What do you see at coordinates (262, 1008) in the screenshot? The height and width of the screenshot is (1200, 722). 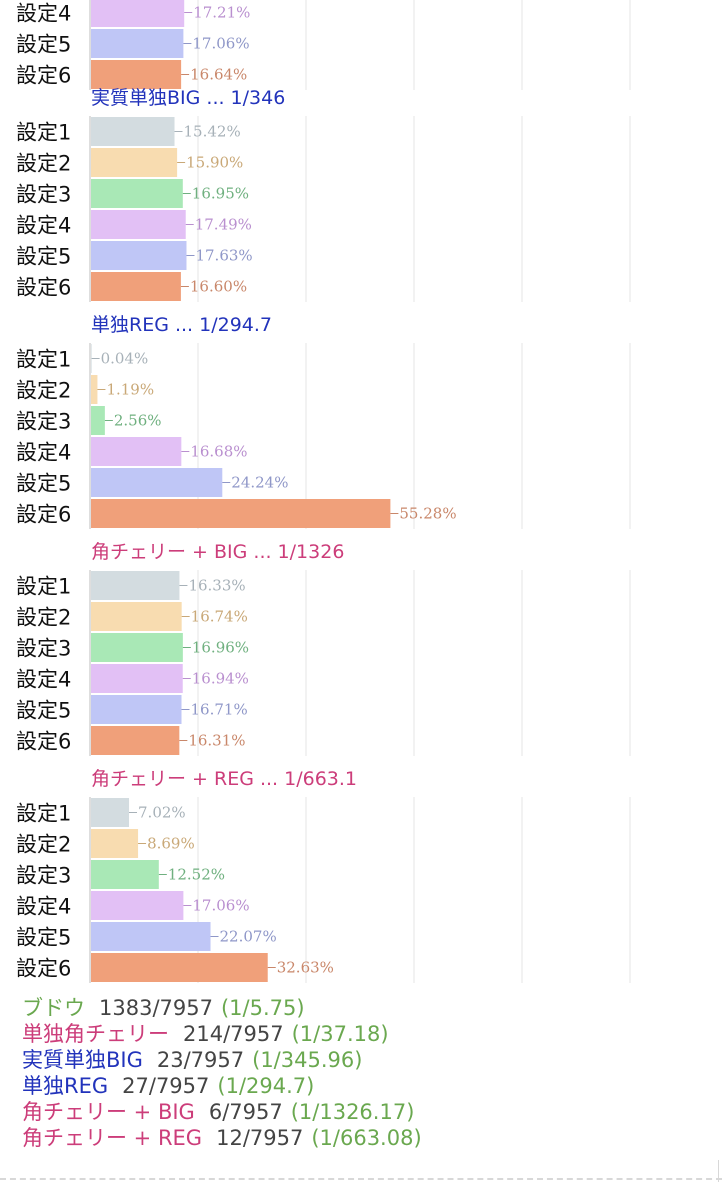 I see `summary-ratio: (1/5.75)` at bounding box center [262, 1008].